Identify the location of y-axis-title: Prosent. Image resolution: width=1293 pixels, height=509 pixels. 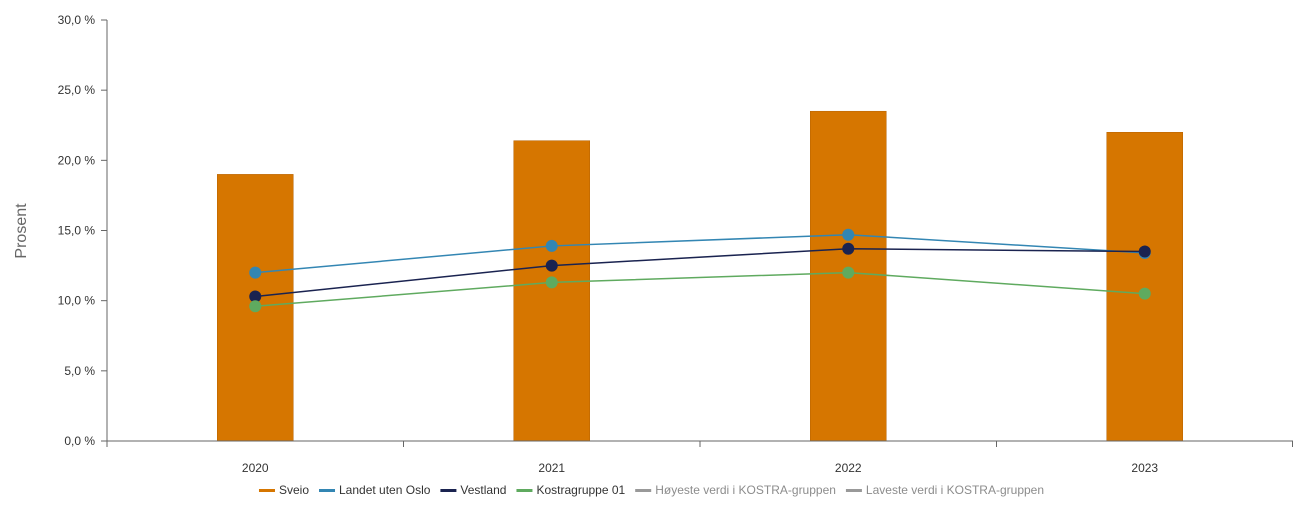
(21, 231).